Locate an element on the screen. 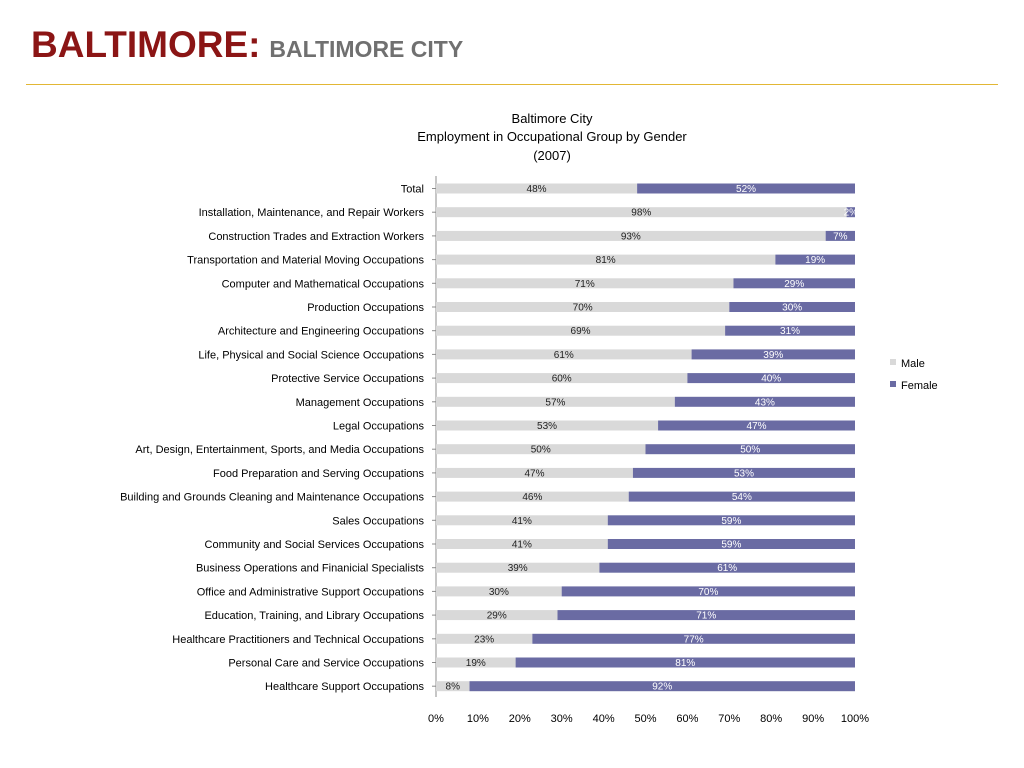  data-label-male: 61% is located at coordinates (564, 355).